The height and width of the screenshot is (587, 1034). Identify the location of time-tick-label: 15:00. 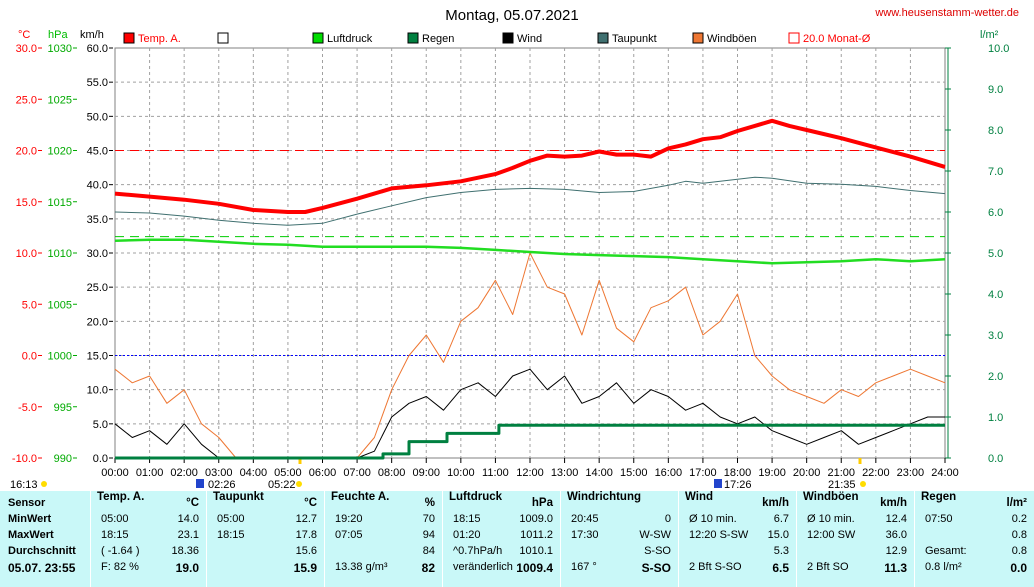
(634, 473).